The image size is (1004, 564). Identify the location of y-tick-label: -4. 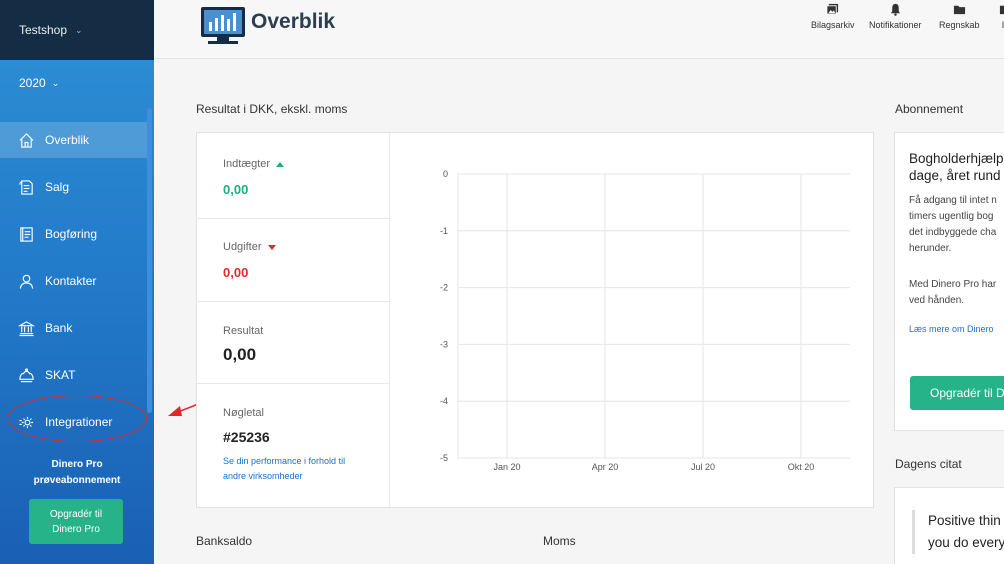
(444, 401).